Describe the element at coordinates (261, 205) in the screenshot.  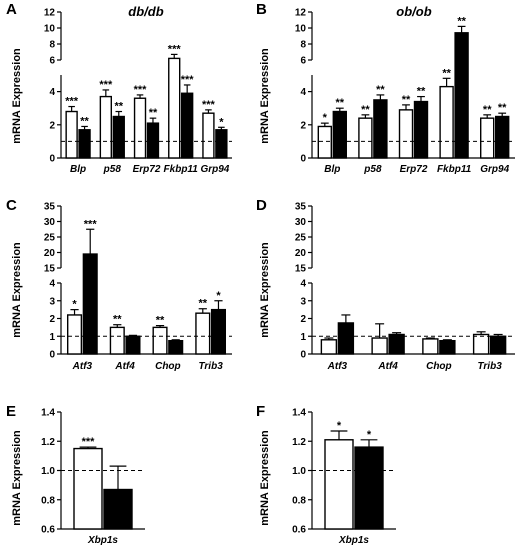
I see `panel-letter: D` at that location.